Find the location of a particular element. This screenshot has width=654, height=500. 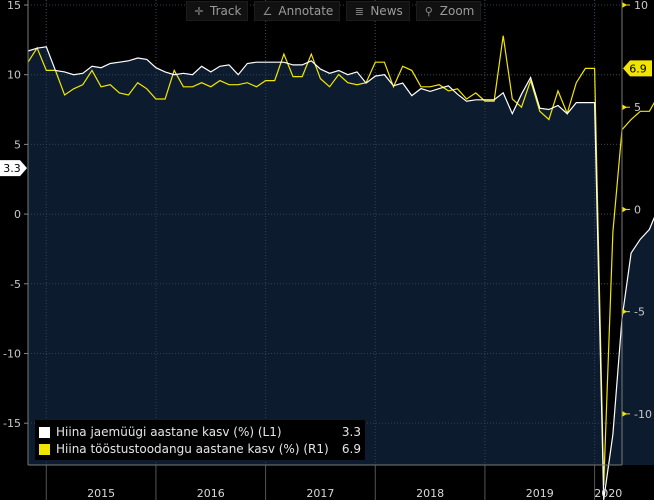

zoom-button: ⚲ Zoom is located at coordinates (448, 11).